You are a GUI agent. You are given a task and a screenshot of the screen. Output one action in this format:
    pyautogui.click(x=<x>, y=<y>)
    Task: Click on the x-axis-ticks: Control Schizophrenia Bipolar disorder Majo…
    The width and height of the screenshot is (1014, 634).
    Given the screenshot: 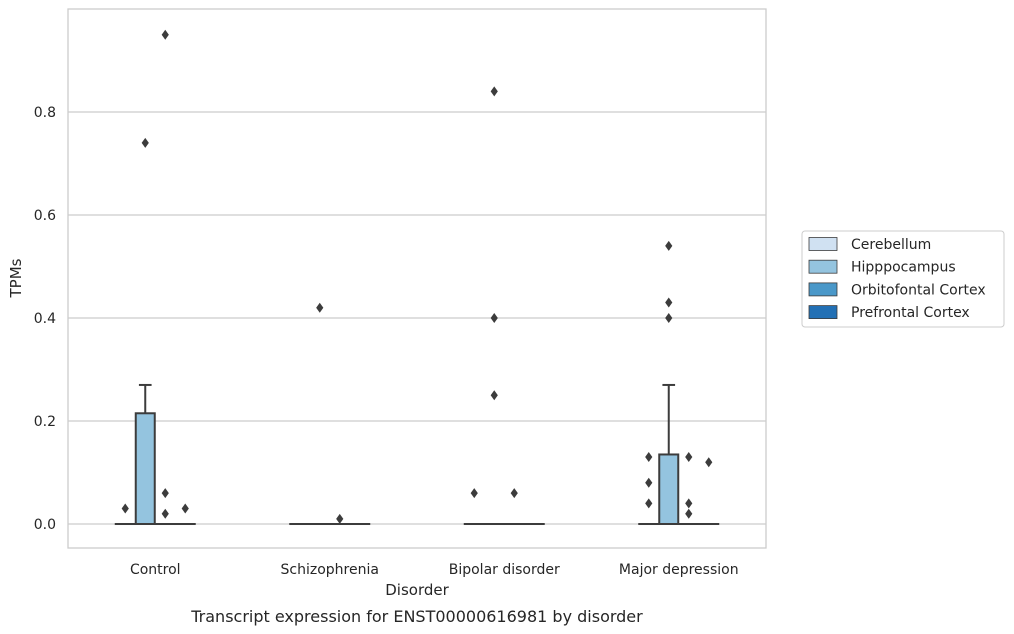 What is the action you would take?
    pyautogui.click(x=434, y=570)
    